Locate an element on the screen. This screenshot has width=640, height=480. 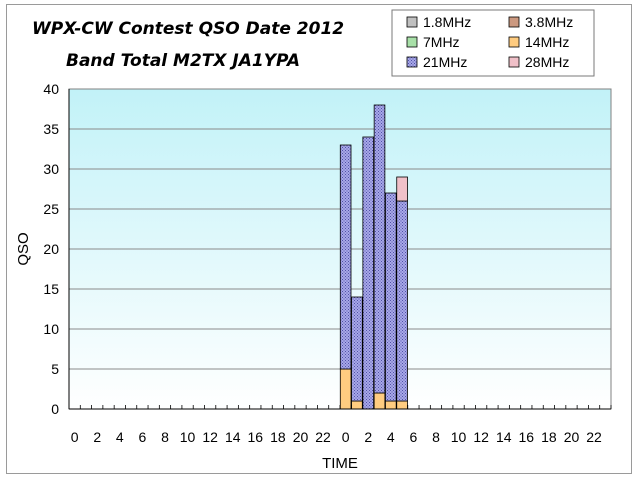
y-tick-label: 5 is located at coordinates (55, 369).